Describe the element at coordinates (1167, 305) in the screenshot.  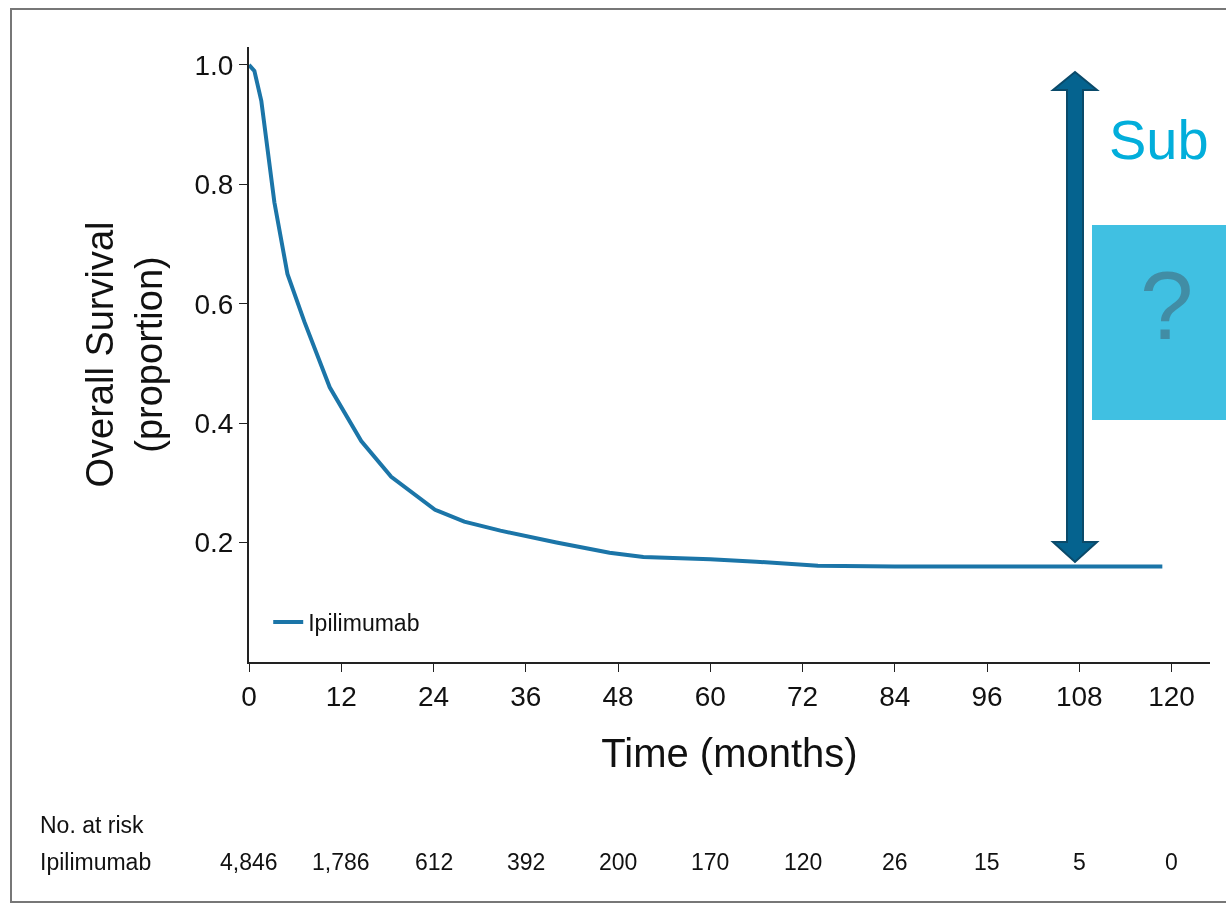
I see `annotation: ?` at that location.